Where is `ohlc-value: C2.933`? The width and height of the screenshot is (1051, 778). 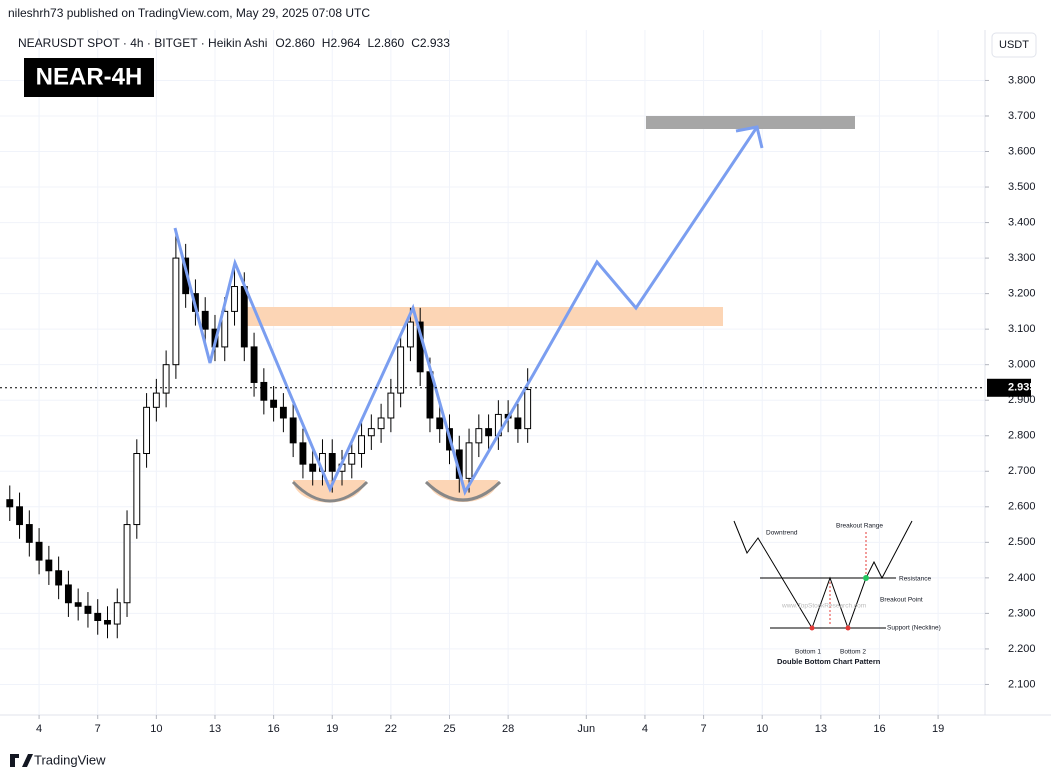 ohlc-value: C2.933 is located at coordinates (430, 43).